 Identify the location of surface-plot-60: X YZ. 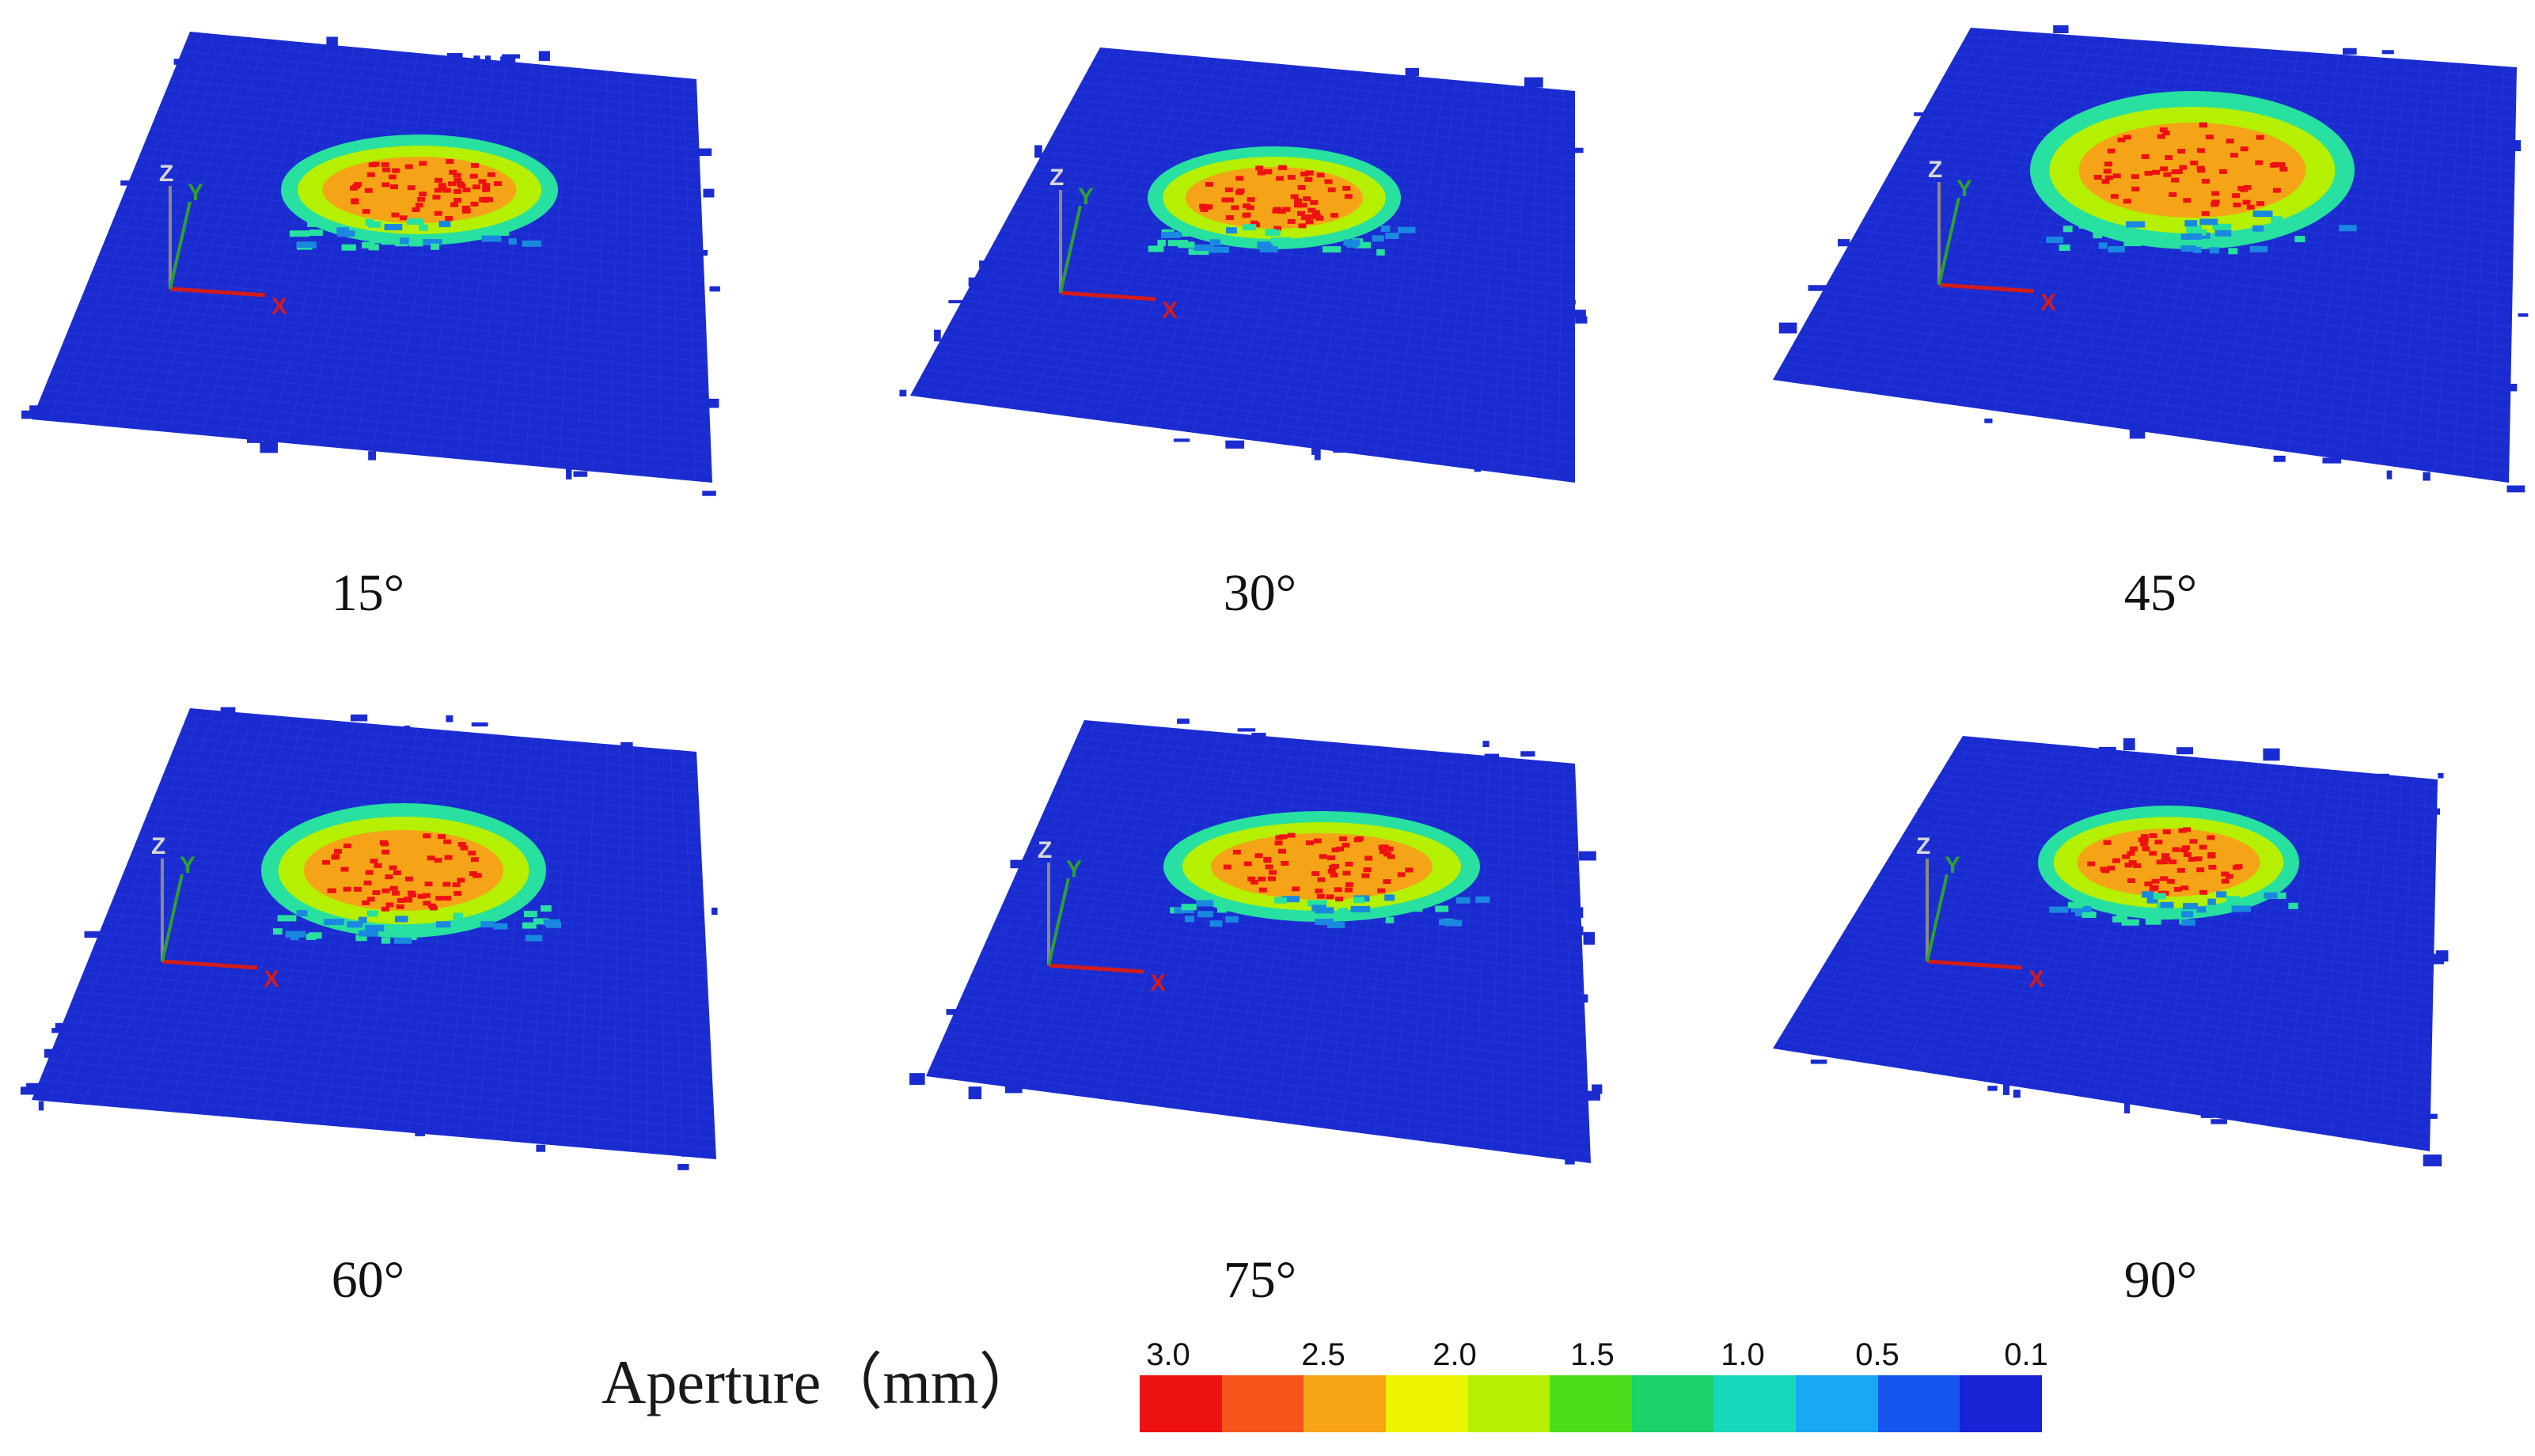
(369, 938).